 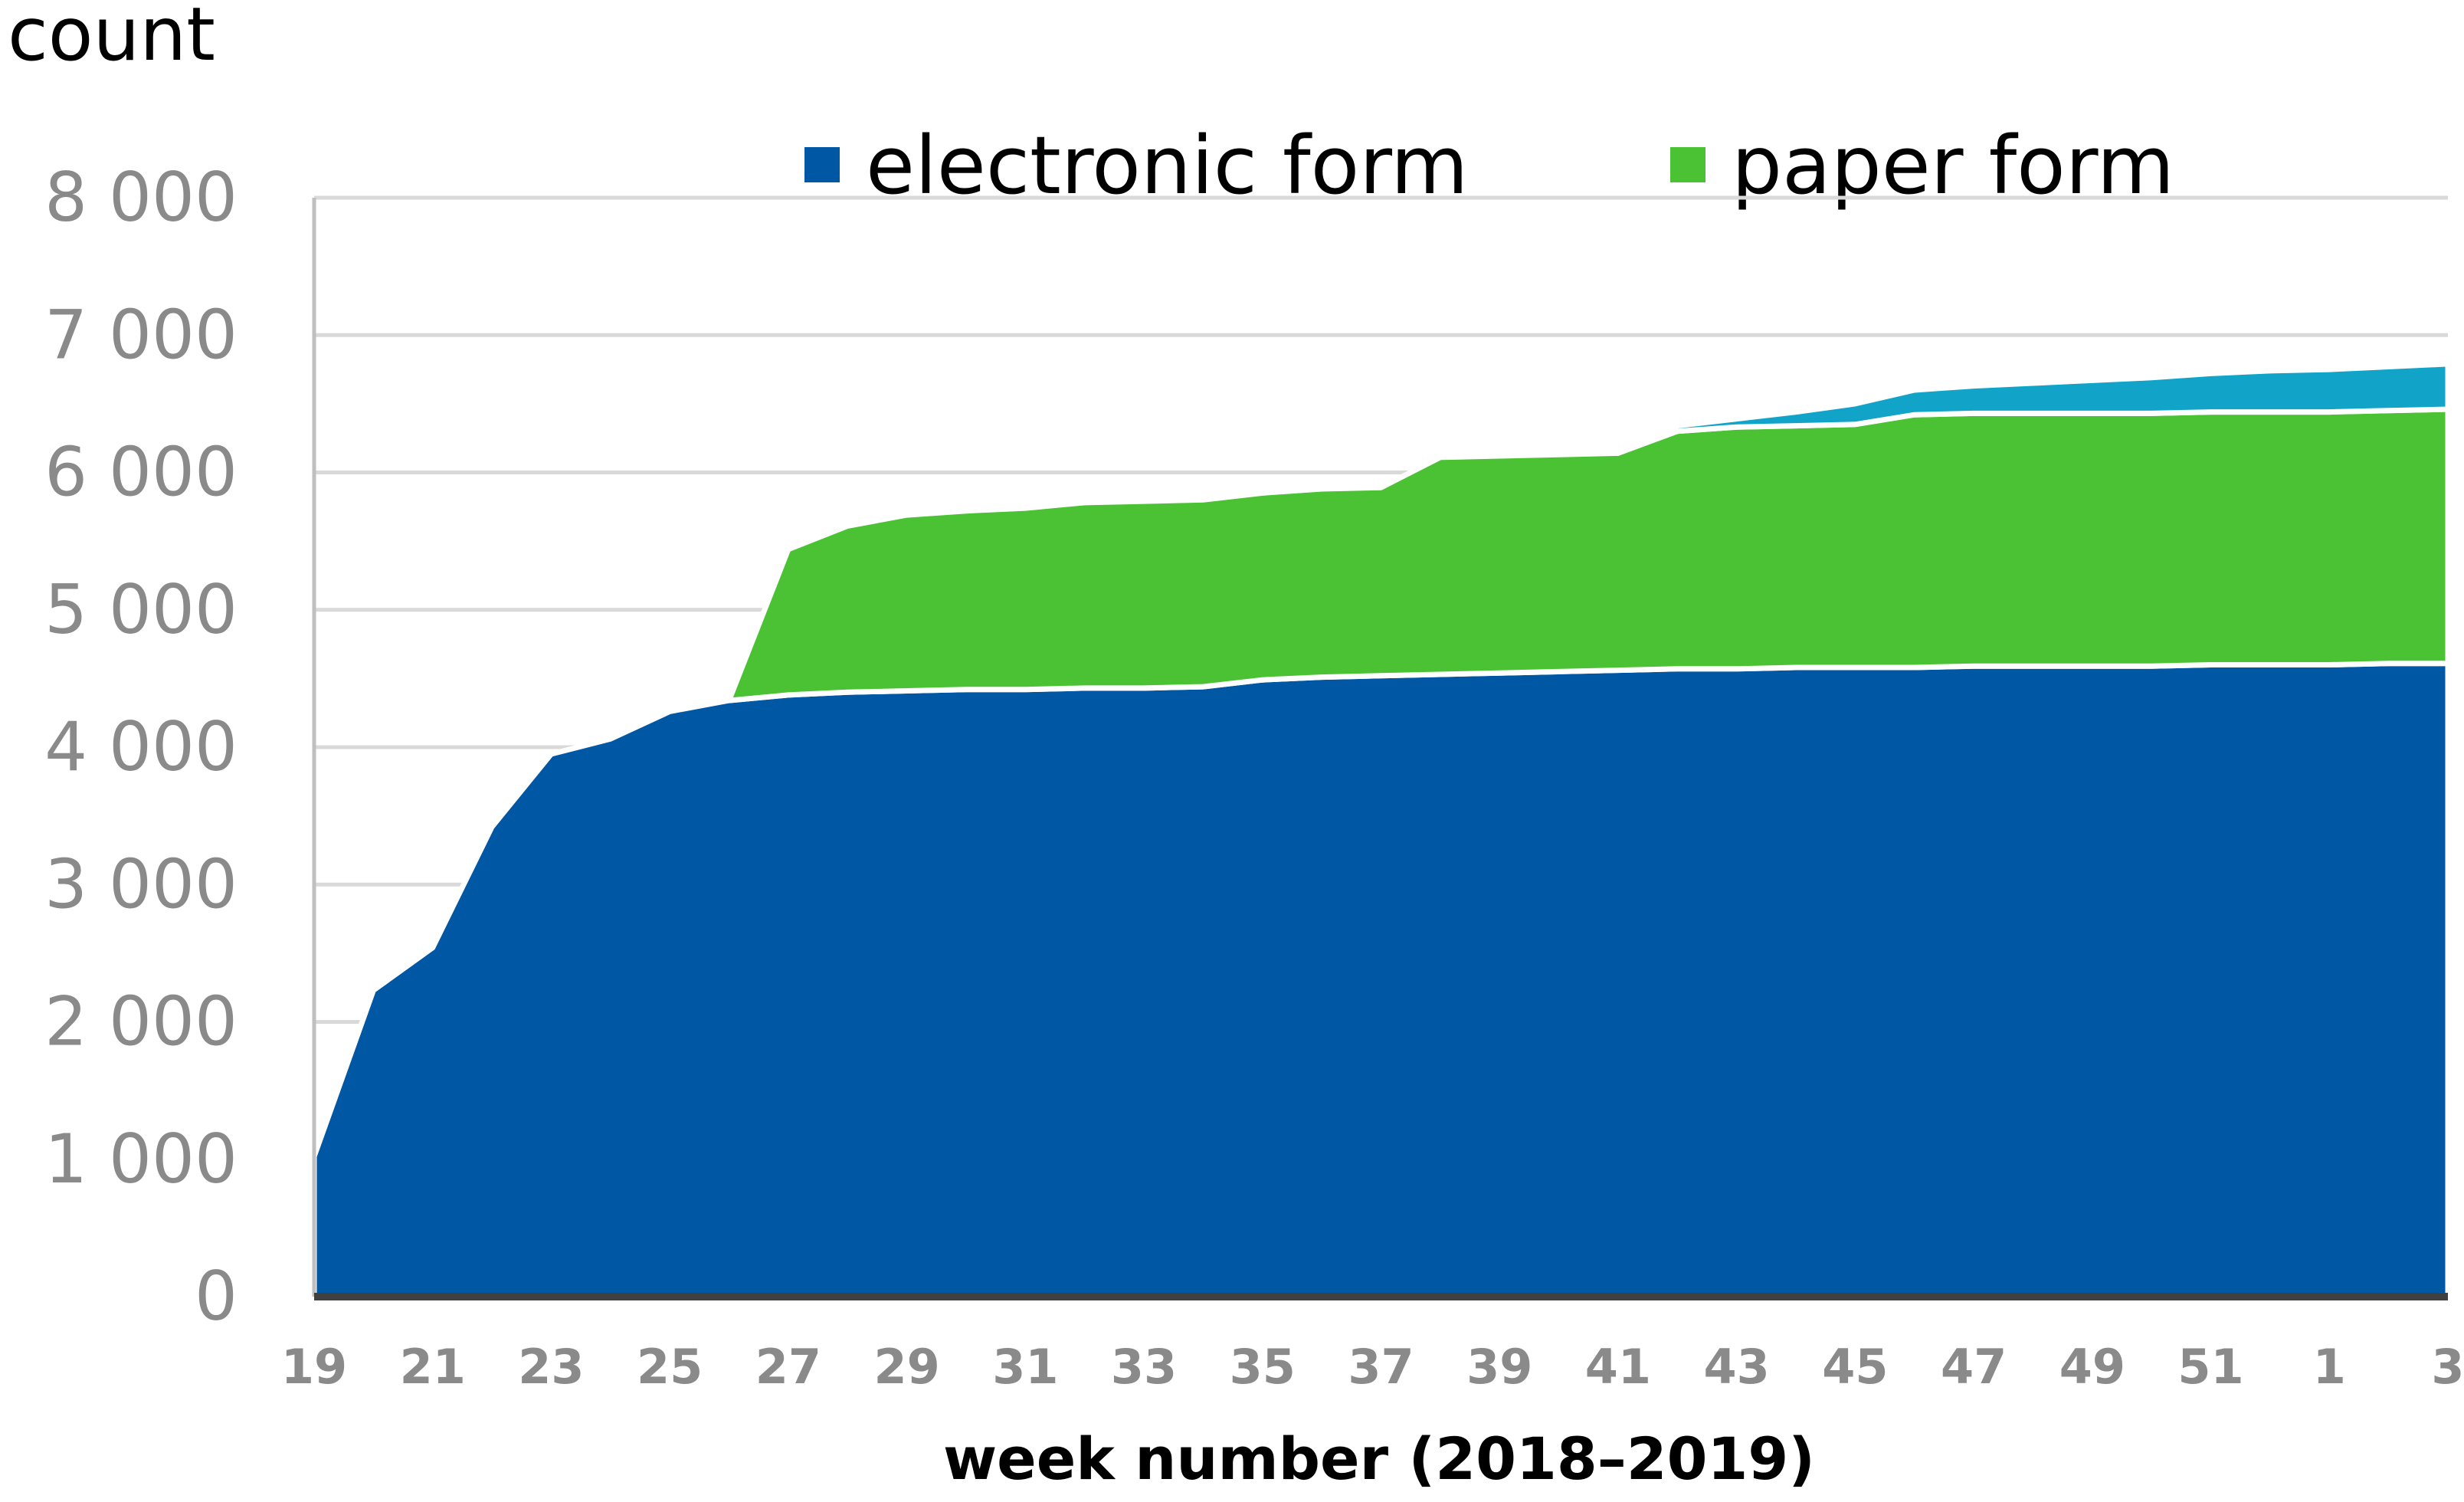 What do you see at coordinates (1025, 1367) in the screenshot?
I see `x-tick-label: 31` at bounding box center [1025, 1367].